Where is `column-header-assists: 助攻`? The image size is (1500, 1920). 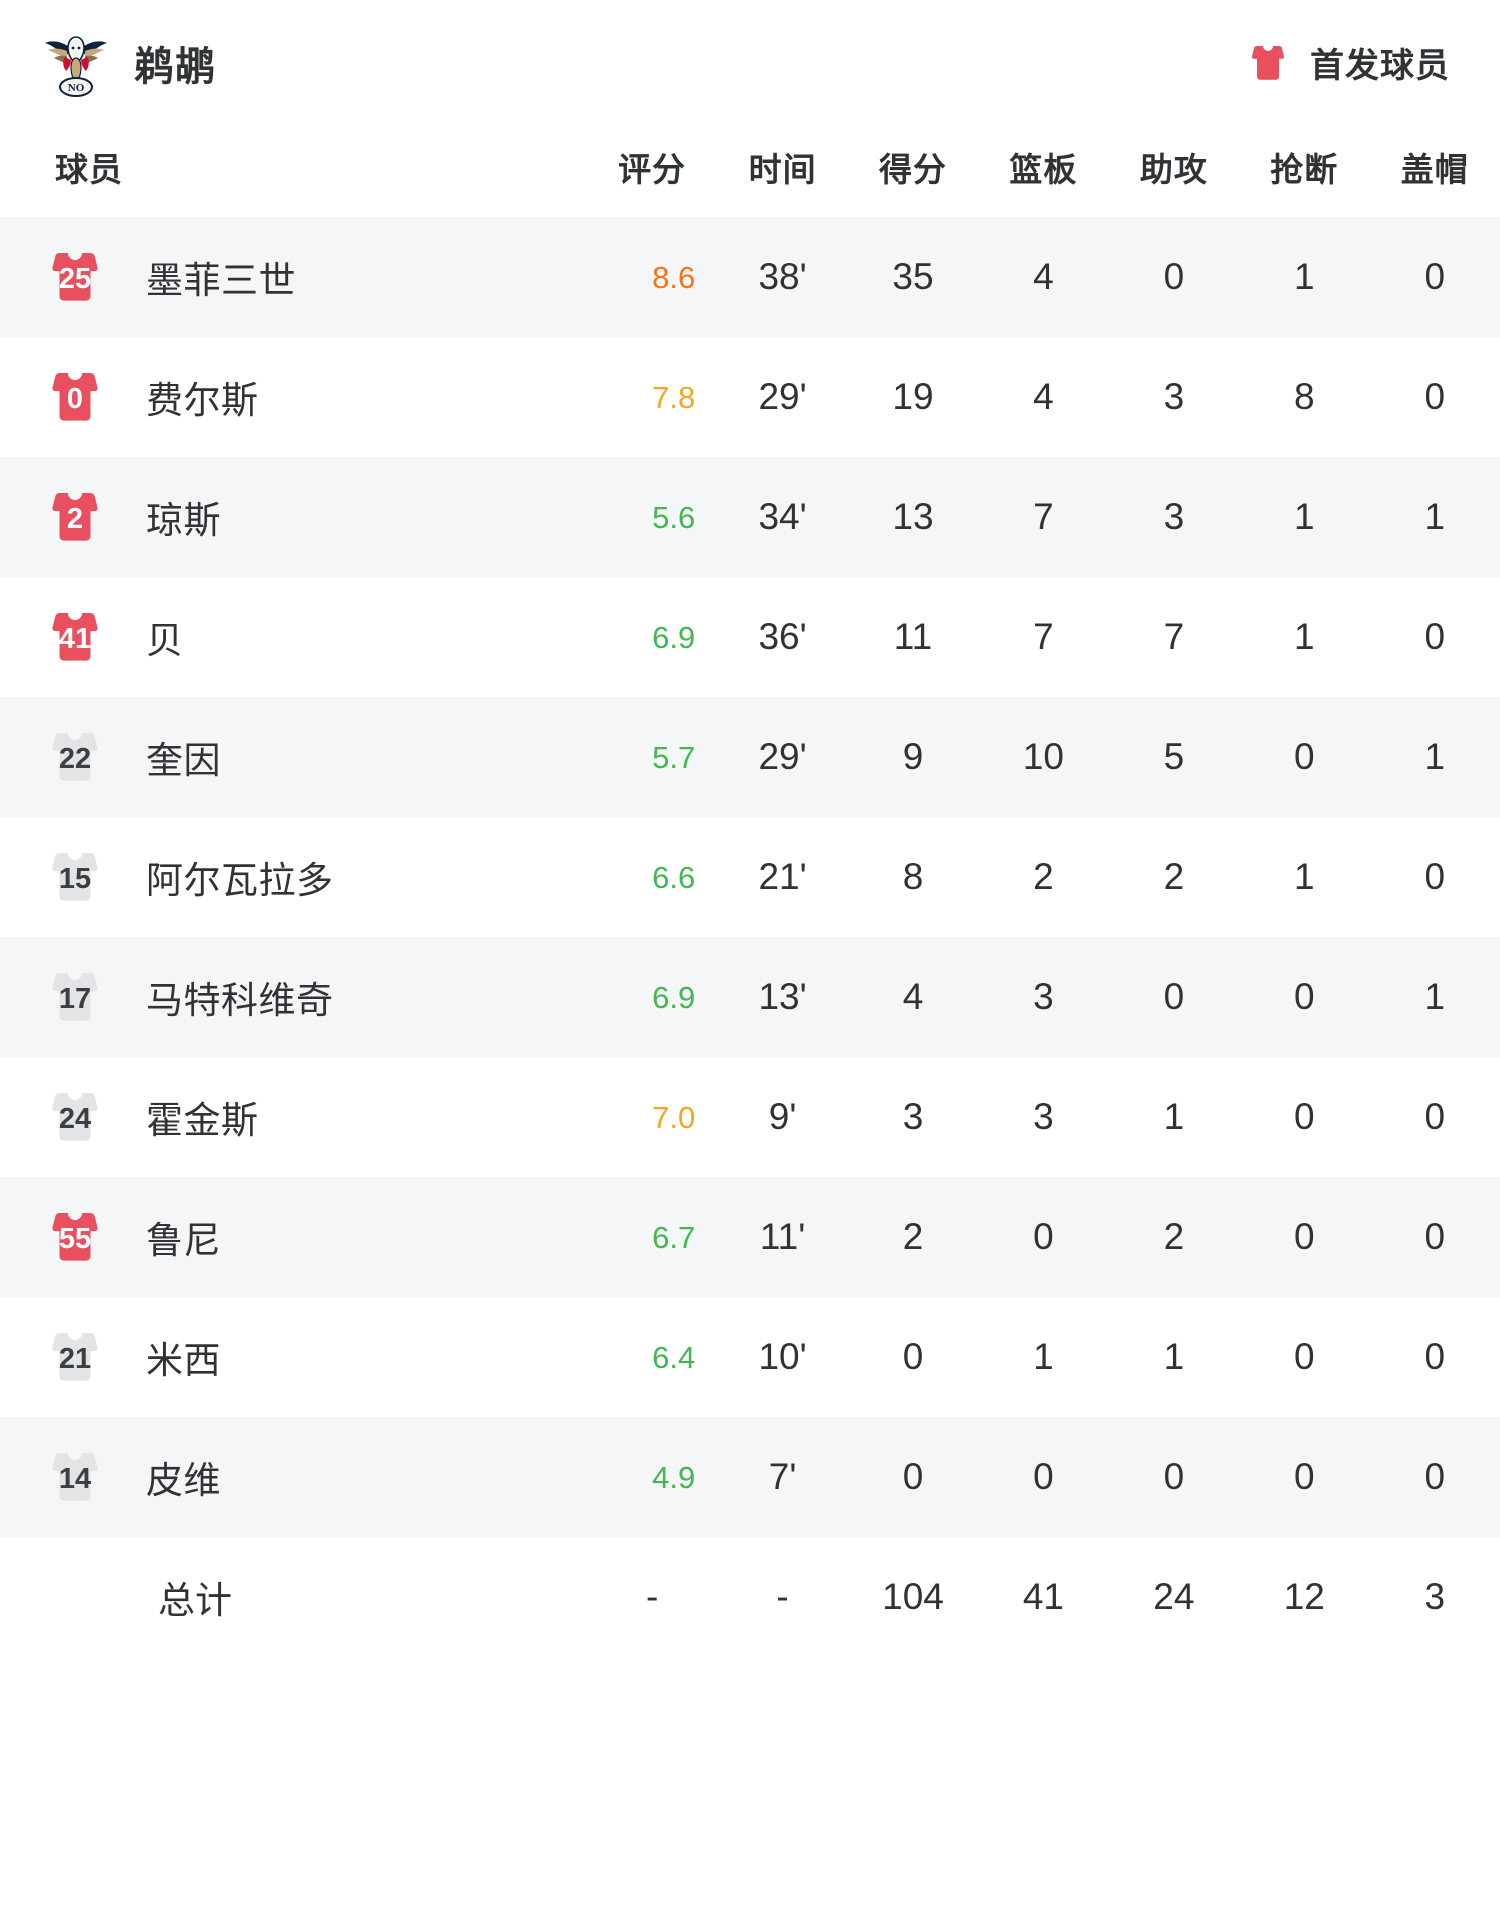
column-header-assists: 助攻 is located at coordinates (1173, 169).